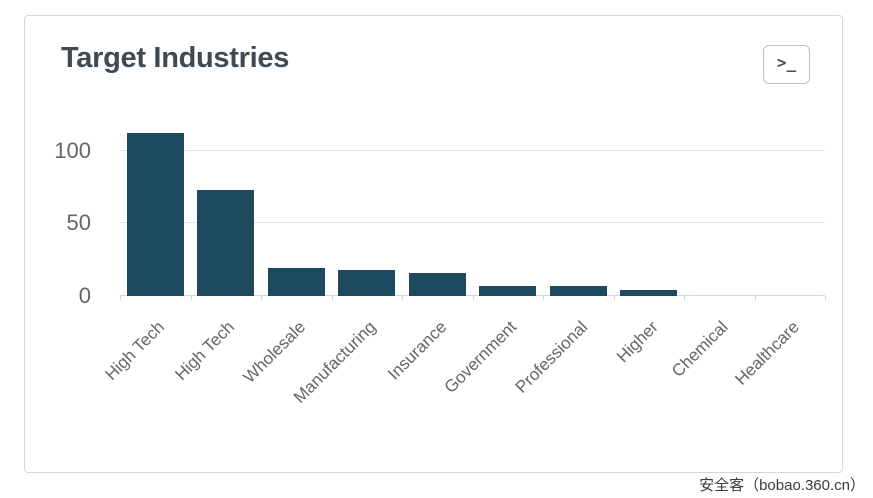 Image resolution: width=873 pixels, height=498 pixels. What do you see at coordinates (480, 357) in the screenshot?
I see `x-axis-category-label: Government` at bounding box center [480, 357].